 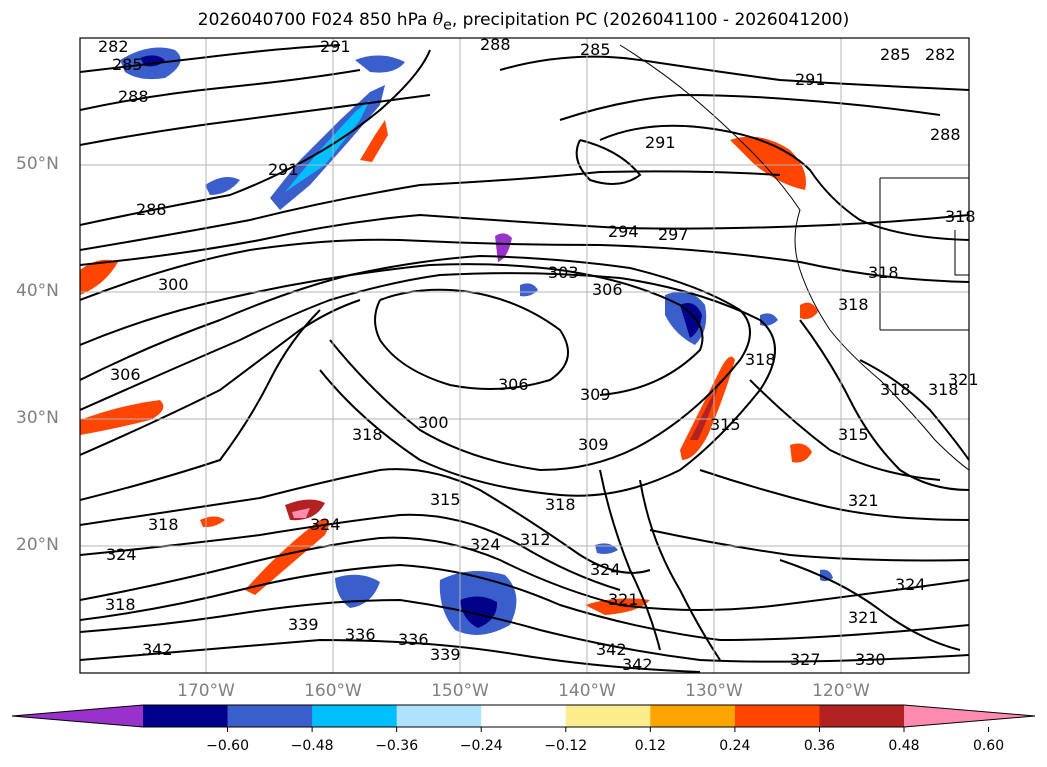 I want to click on colorbar-extend-min, so click(x=77, y=716).